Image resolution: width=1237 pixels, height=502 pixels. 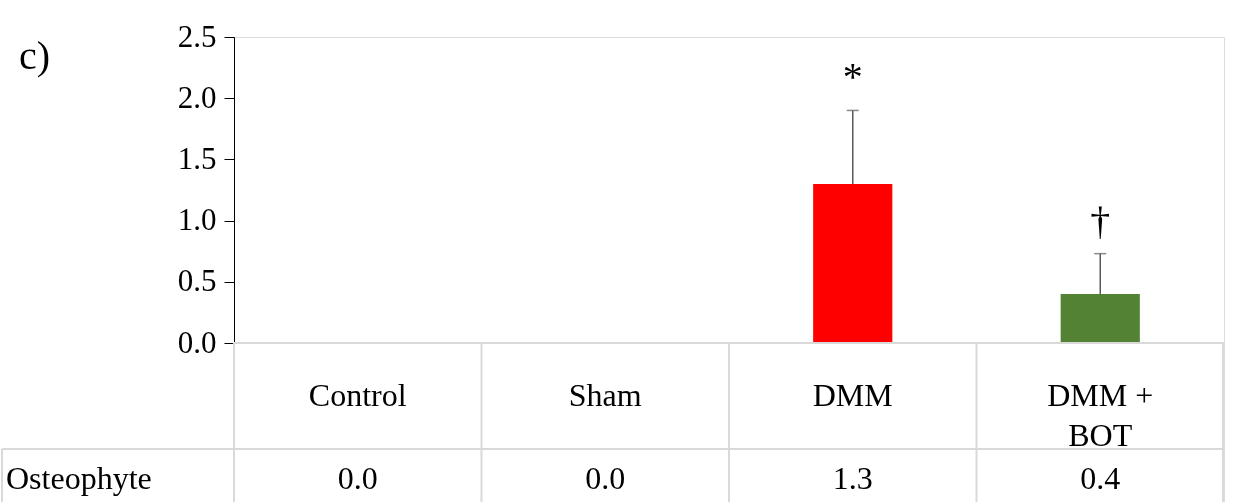 What do you see at coordinates (79, 478) in the screenshot?
I see `text: Osteophyte` at bounding box center [79, 478].